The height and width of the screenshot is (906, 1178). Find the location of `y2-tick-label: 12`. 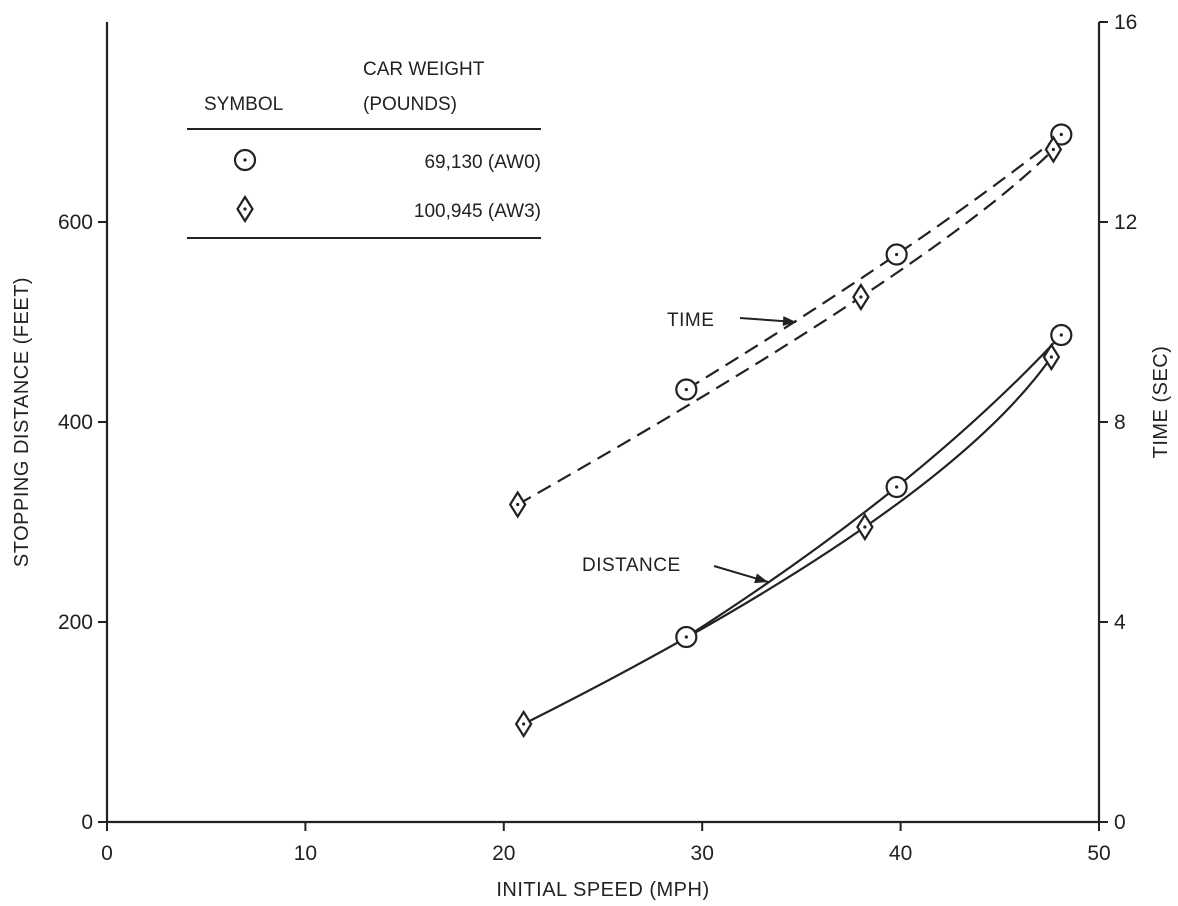

y2-tick-label: 12 is located at coordinates (1125, 222).